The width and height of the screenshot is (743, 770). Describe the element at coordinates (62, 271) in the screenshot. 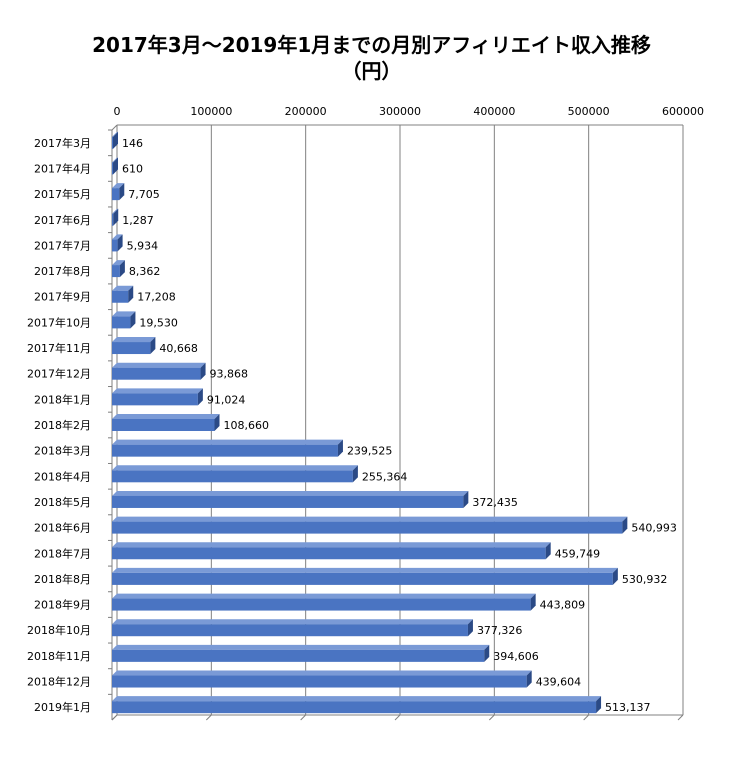

I see `category-label: 2017年8月` at that location.